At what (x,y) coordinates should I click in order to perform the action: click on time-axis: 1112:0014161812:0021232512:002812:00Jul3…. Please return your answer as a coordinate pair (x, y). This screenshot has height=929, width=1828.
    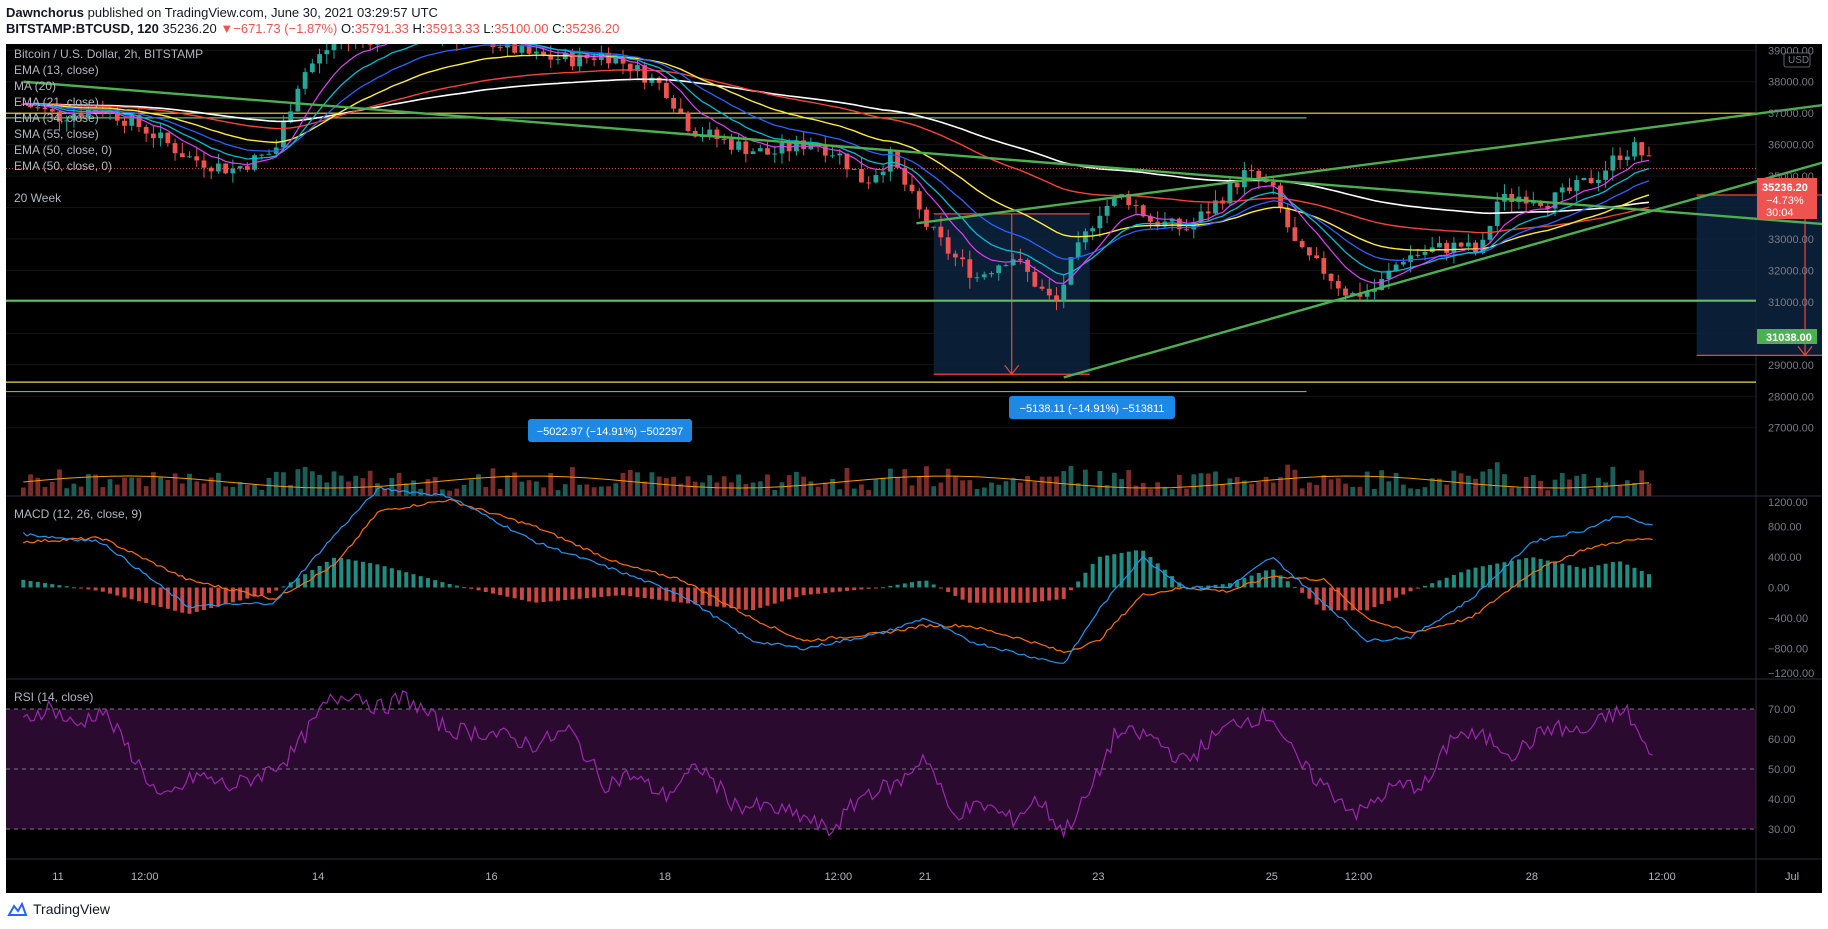
    Looking at the image, I should click on (937, 877).